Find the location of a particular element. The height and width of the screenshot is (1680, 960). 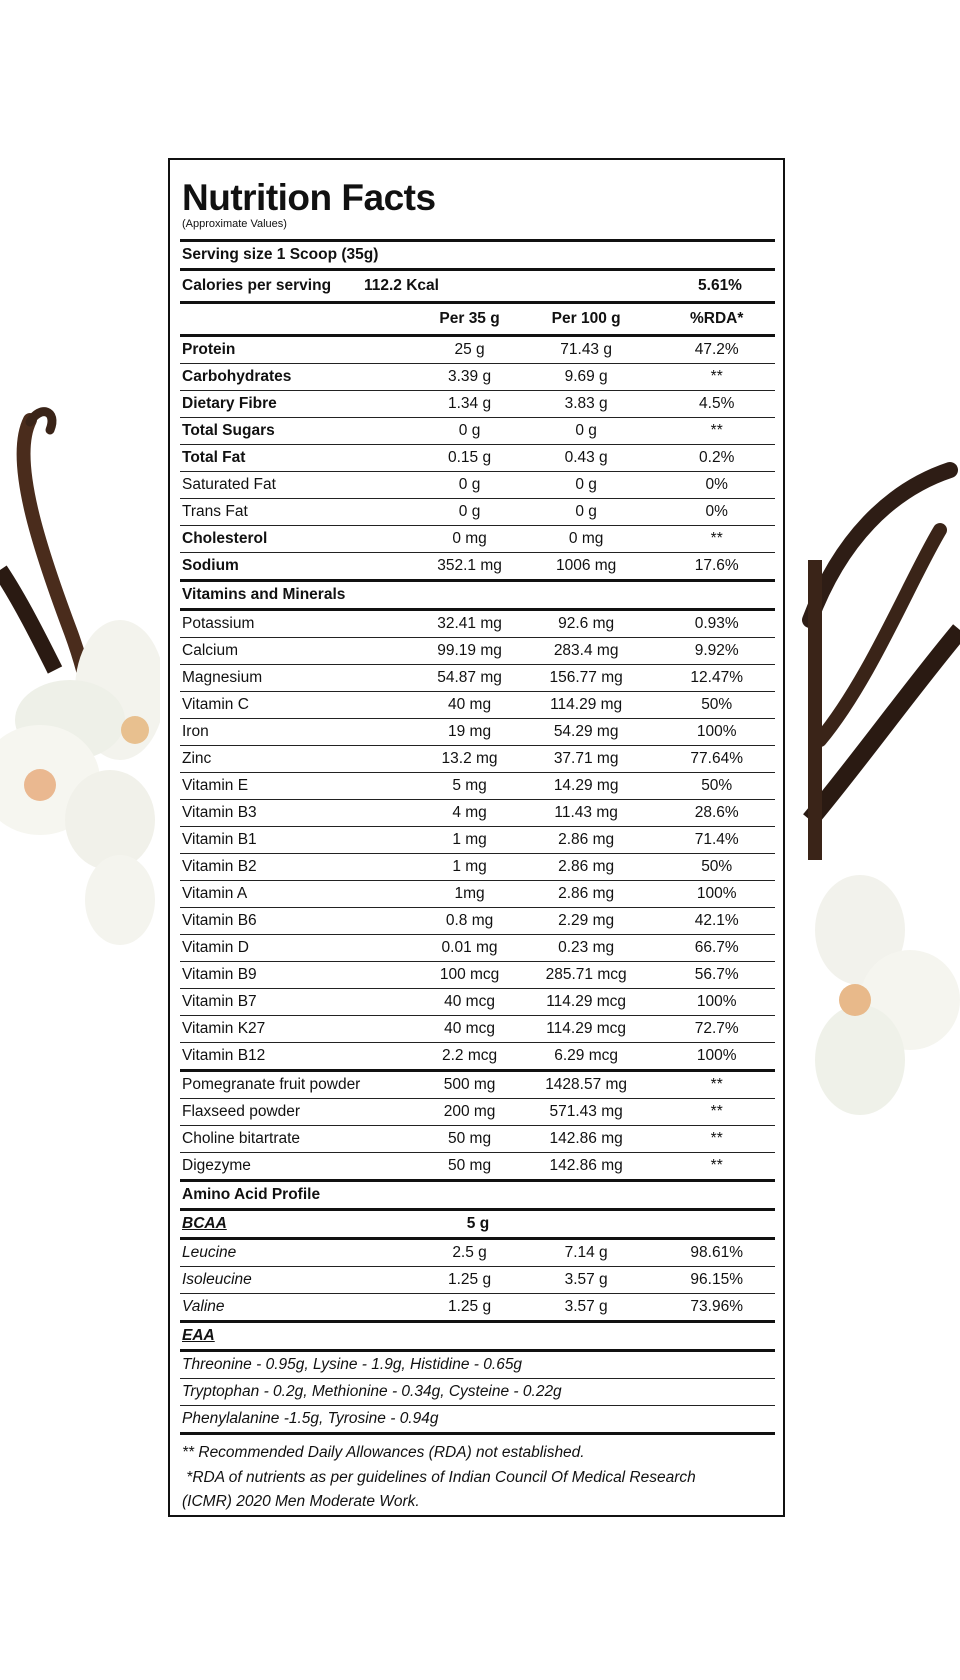

nutrient-name: Vitamin B9 is located at coordinates (219, 974).